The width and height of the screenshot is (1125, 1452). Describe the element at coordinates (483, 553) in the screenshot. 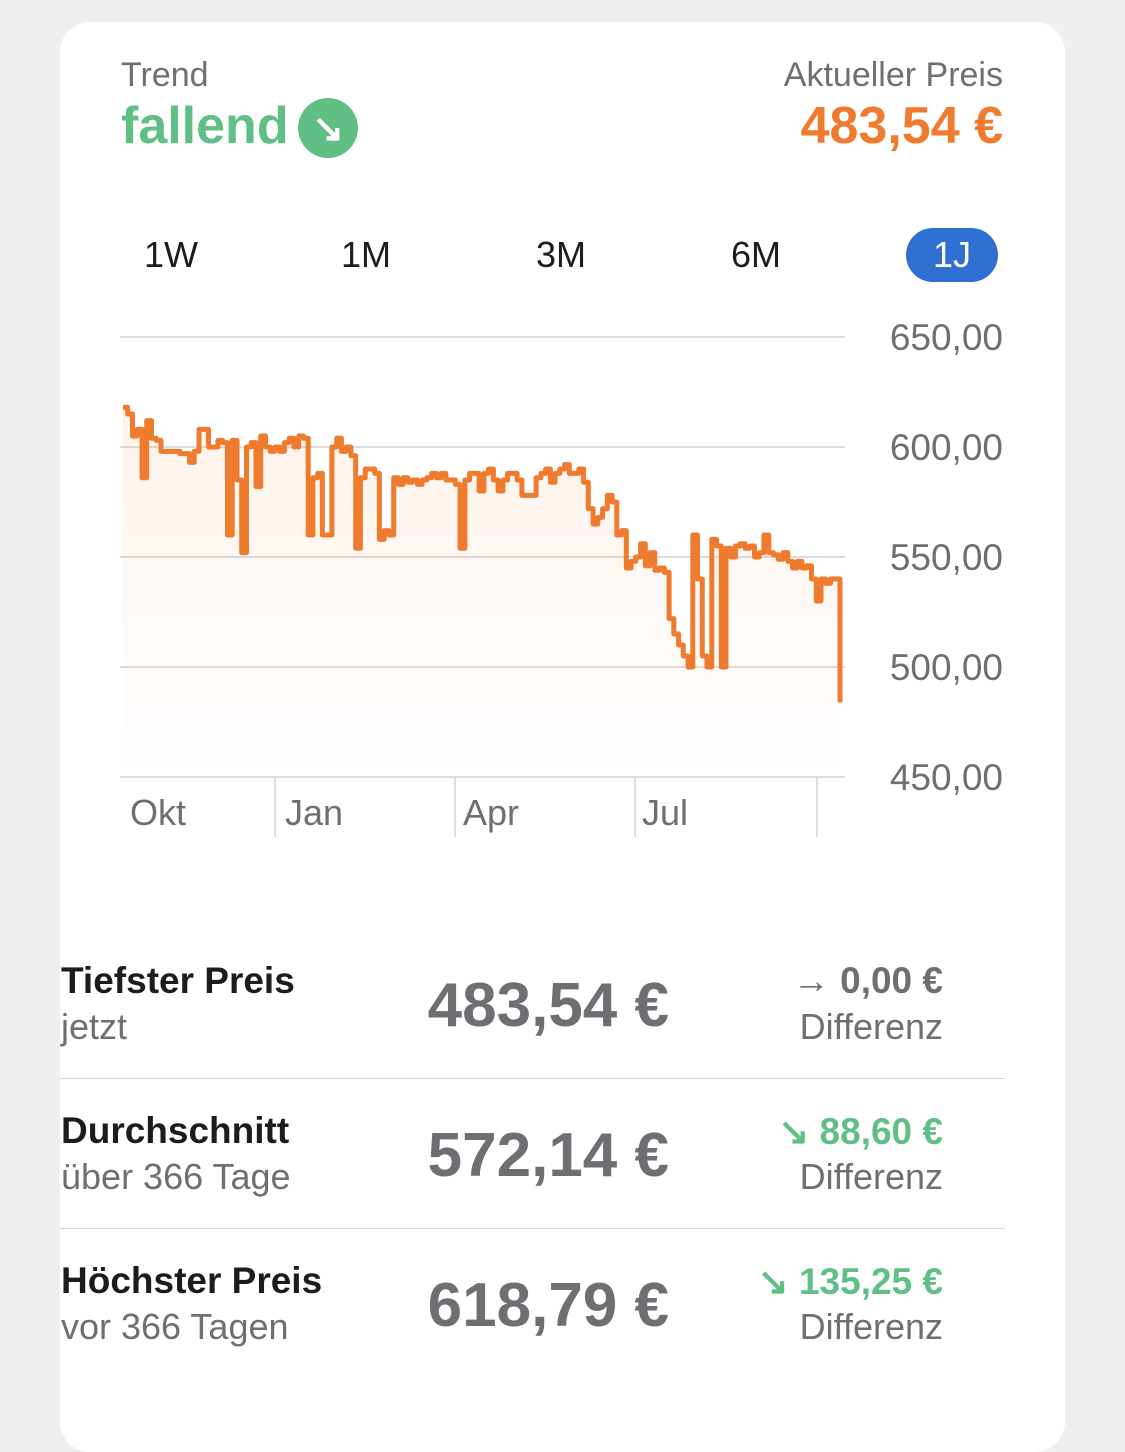

I see `price-line` at that location.